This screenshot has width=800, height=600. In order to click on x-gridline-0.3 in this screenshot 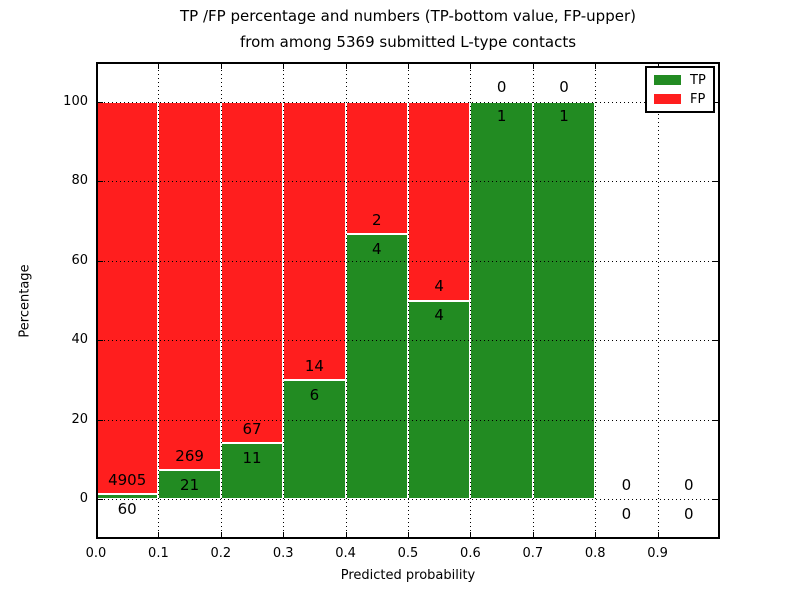, I will do `click(284, 300)`.